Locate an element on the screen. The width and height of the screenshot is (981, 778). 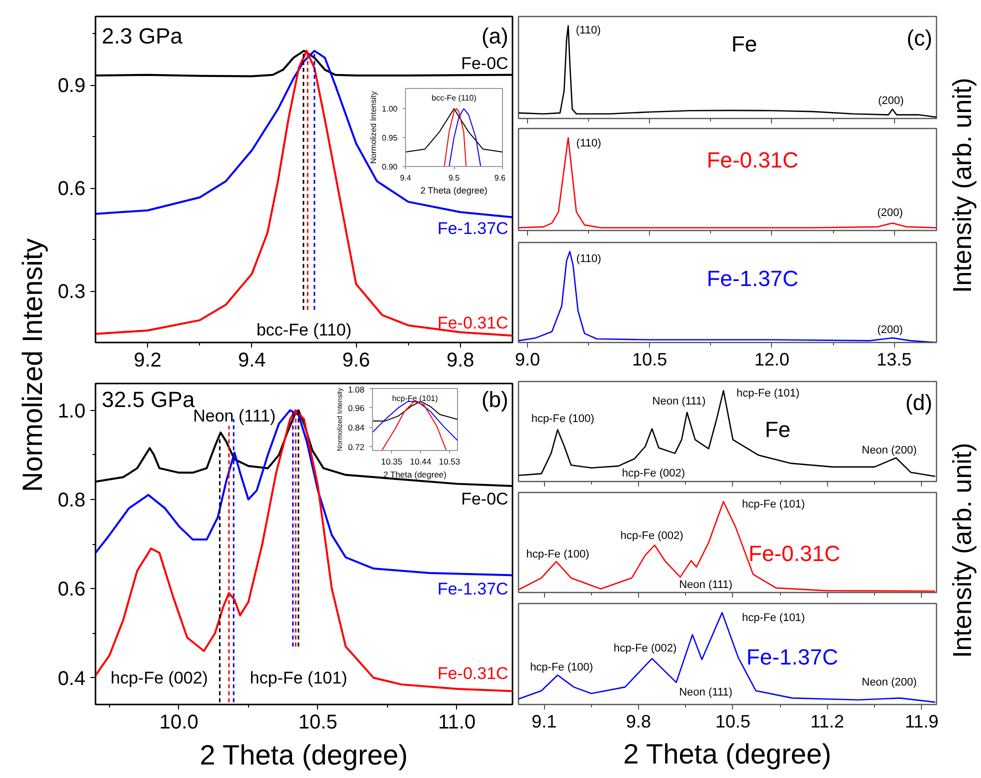
text: bcc-Fe (110) is located at coordinates (454, 97).